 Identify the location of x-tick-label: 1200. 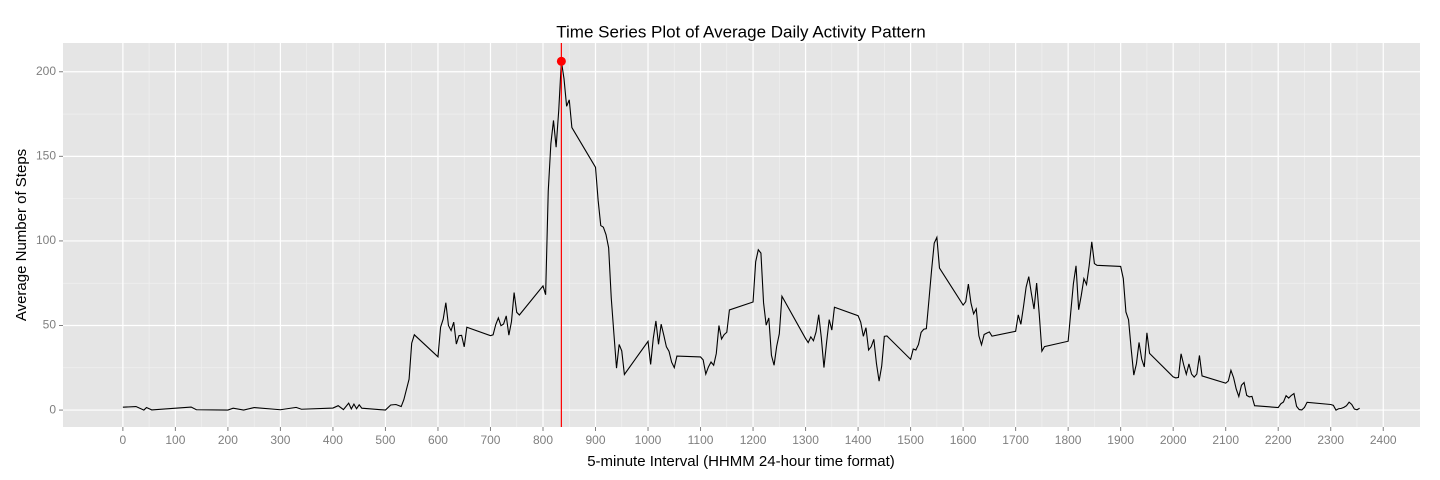
(753, 440).